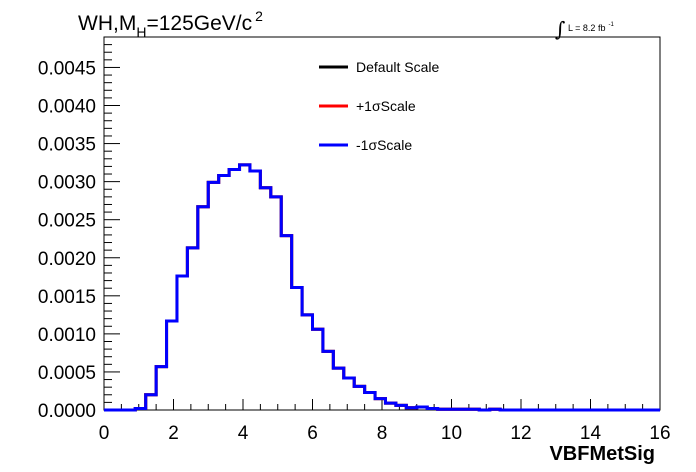 This screenshot has width=696, height=472. Describe the element at coordinates (170, 24) in the screenshot. I see `chart-title: WH,MH=125GeV/c 2` at that location.